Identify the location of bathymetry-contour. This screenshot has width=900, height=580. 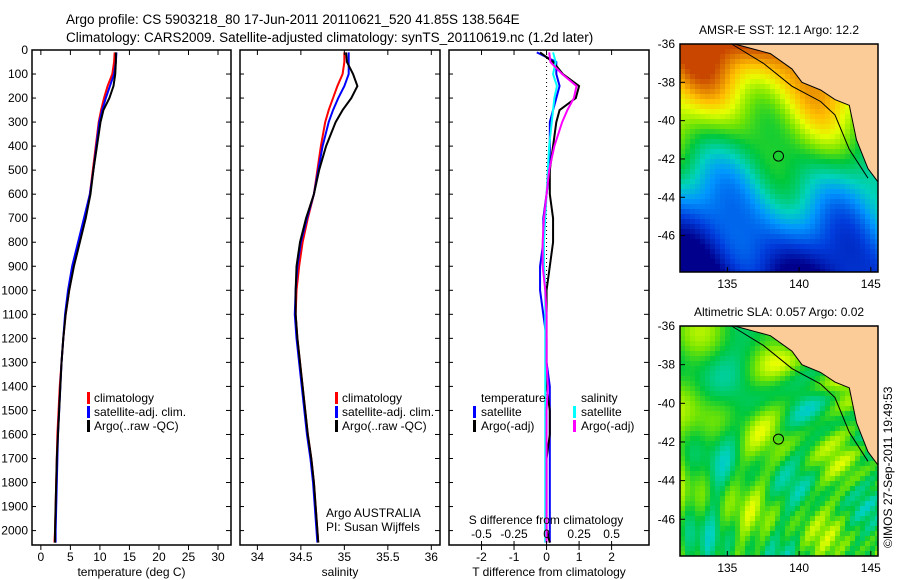
(800, 393).